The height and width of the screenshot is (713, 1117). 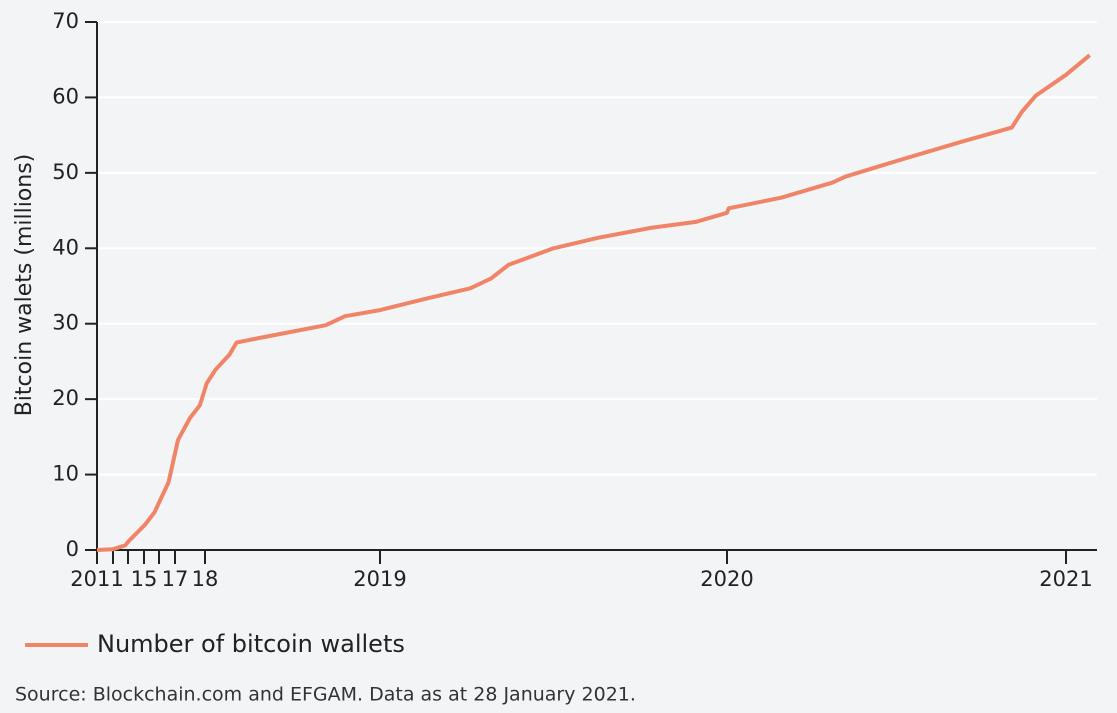 I want to click on x-tick-label: 2020, so click(x=726, y=579).